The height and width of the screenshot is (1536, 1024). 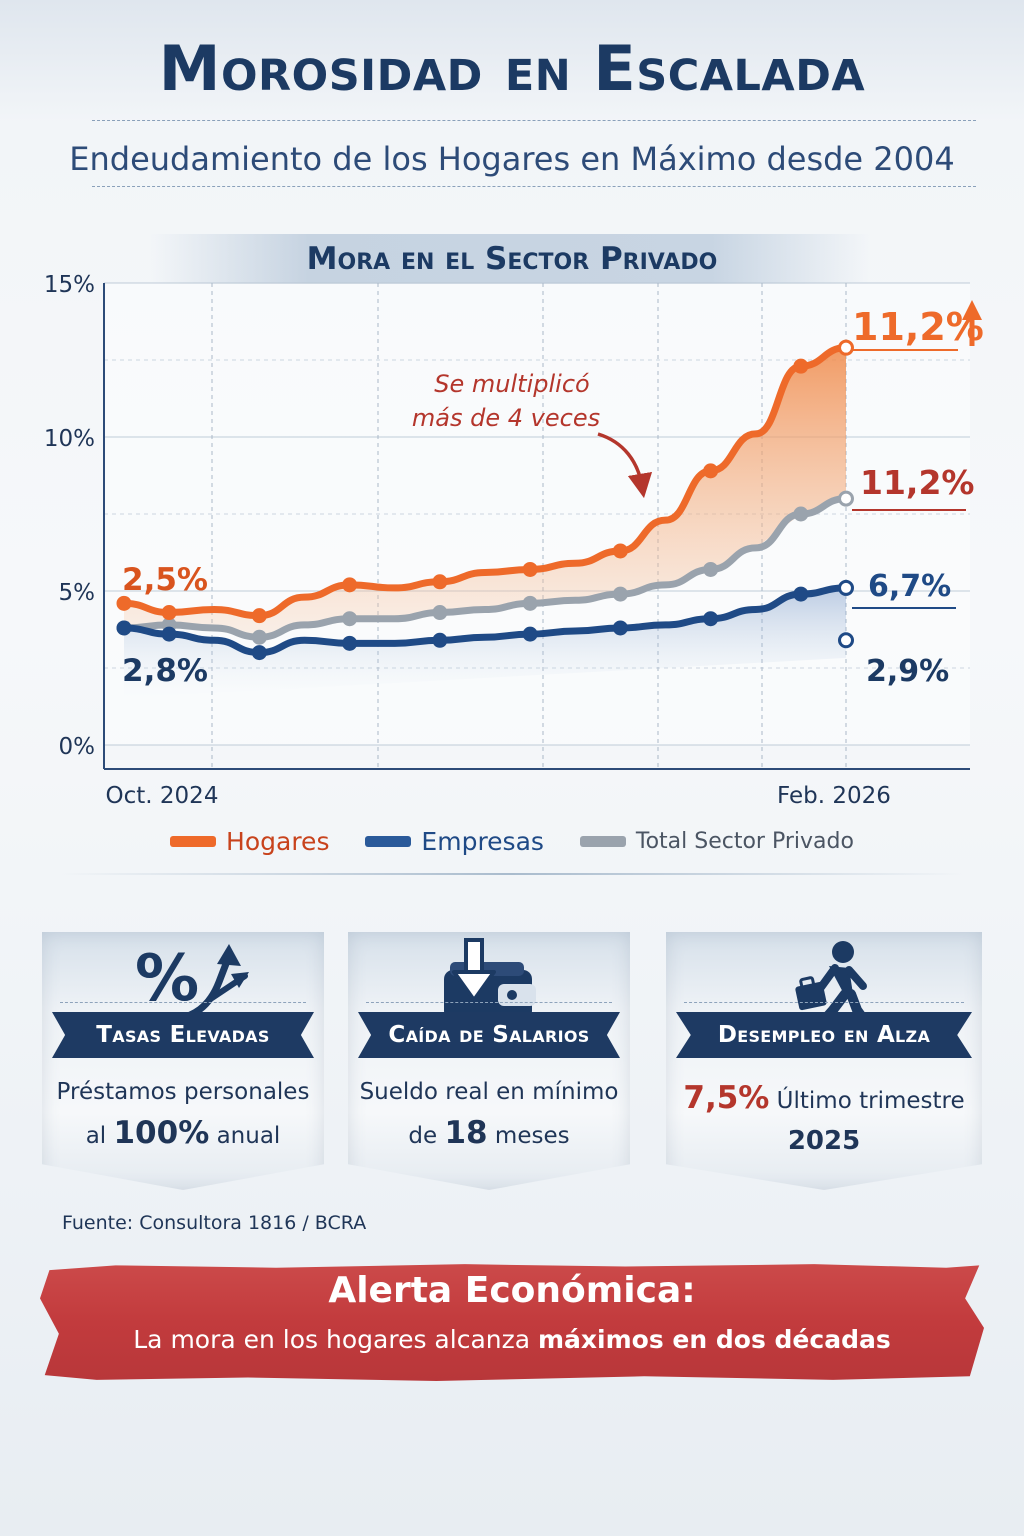 I want to click on annotation-line2: más de 4 veces, so click(x=506, y=418).